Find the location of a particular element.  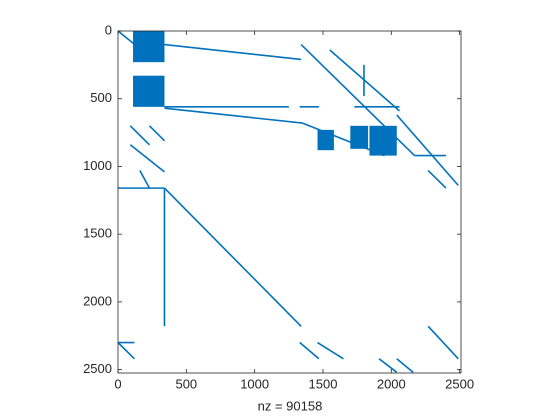

x-tick-label: 2500 is located at coordinates (459, 383).